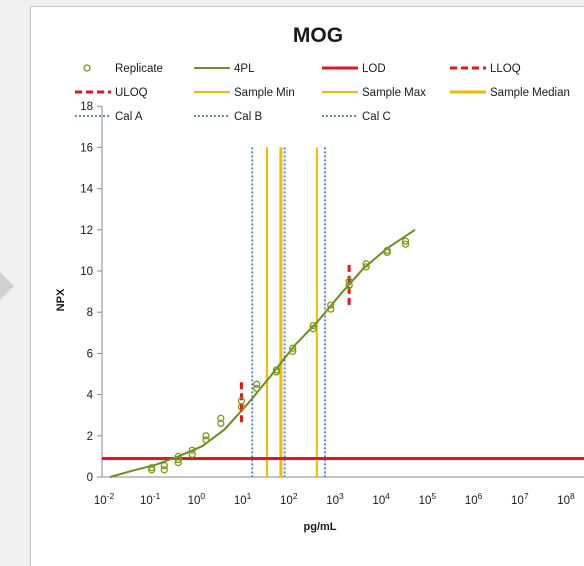  What do you see at coordinates (474, 499) in the screenshot?
I see `x-tick-label: 10⁶` at bounding box center [474, 499].